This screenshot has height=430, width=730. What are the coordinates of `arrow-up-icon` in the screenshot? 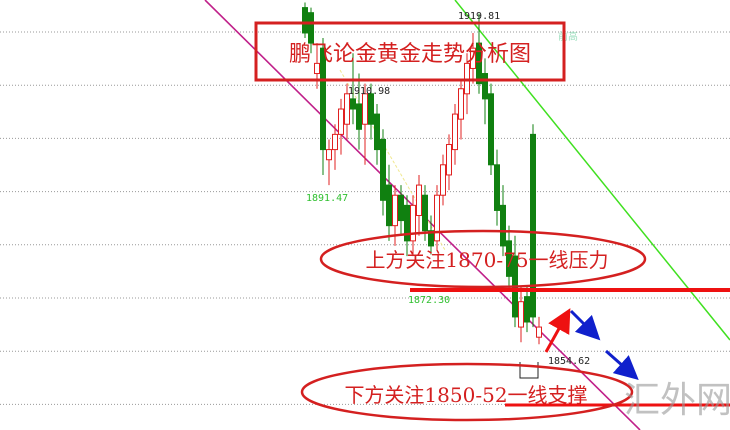 It's located at (557, 330).